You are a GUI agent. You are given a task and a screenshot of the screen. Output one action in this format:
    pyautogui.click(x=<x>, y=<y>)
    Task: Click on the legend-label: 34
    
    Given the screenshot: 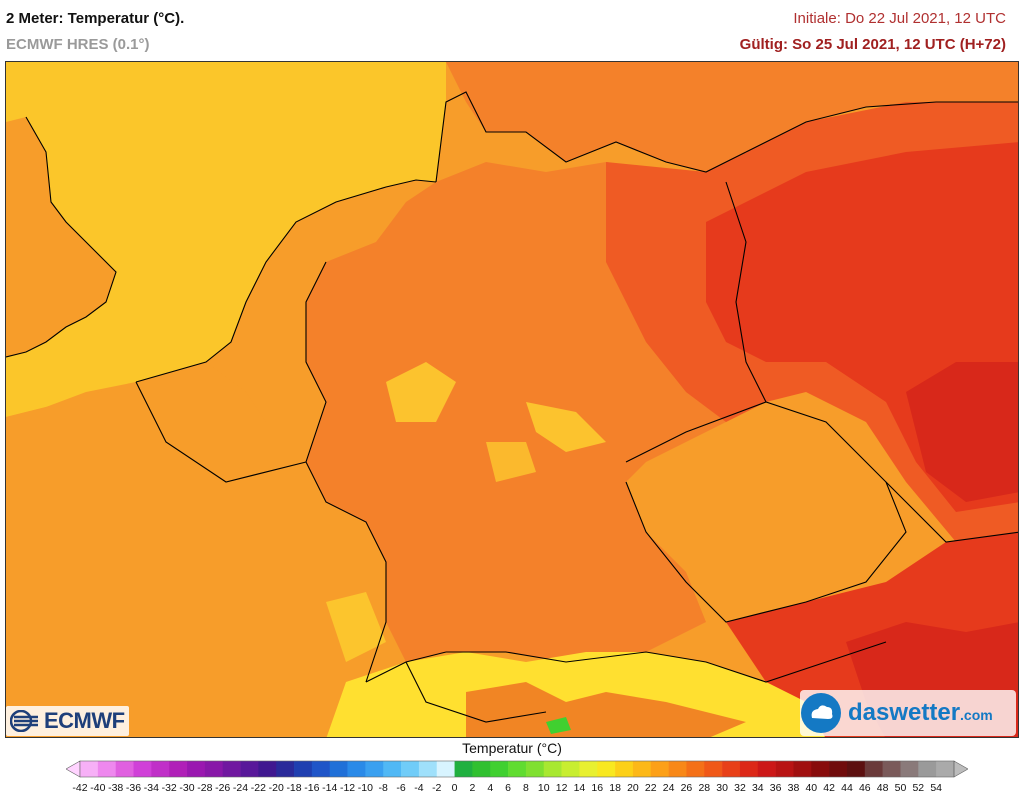 What is the action you would take?
    pyautogui.click(x=757, y=788)
    